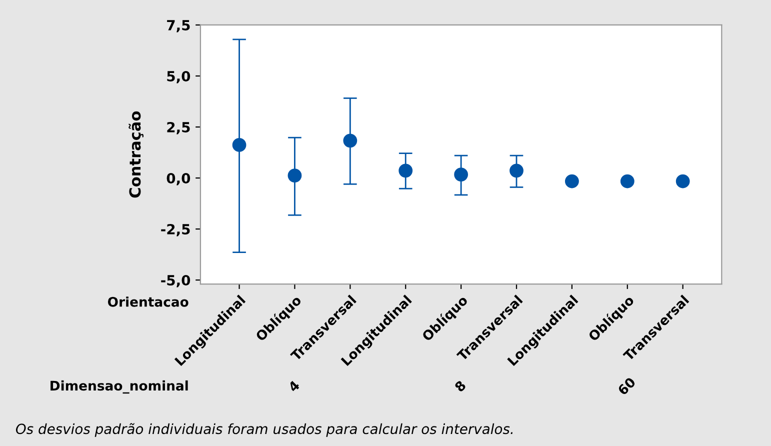 Image resolution: width=771 pixels, height=446 pixels. What do you see at coordinates (175, 281) in the screenshot?
I see `y-tick-label: -5,0` at bounding box center [175, 281].